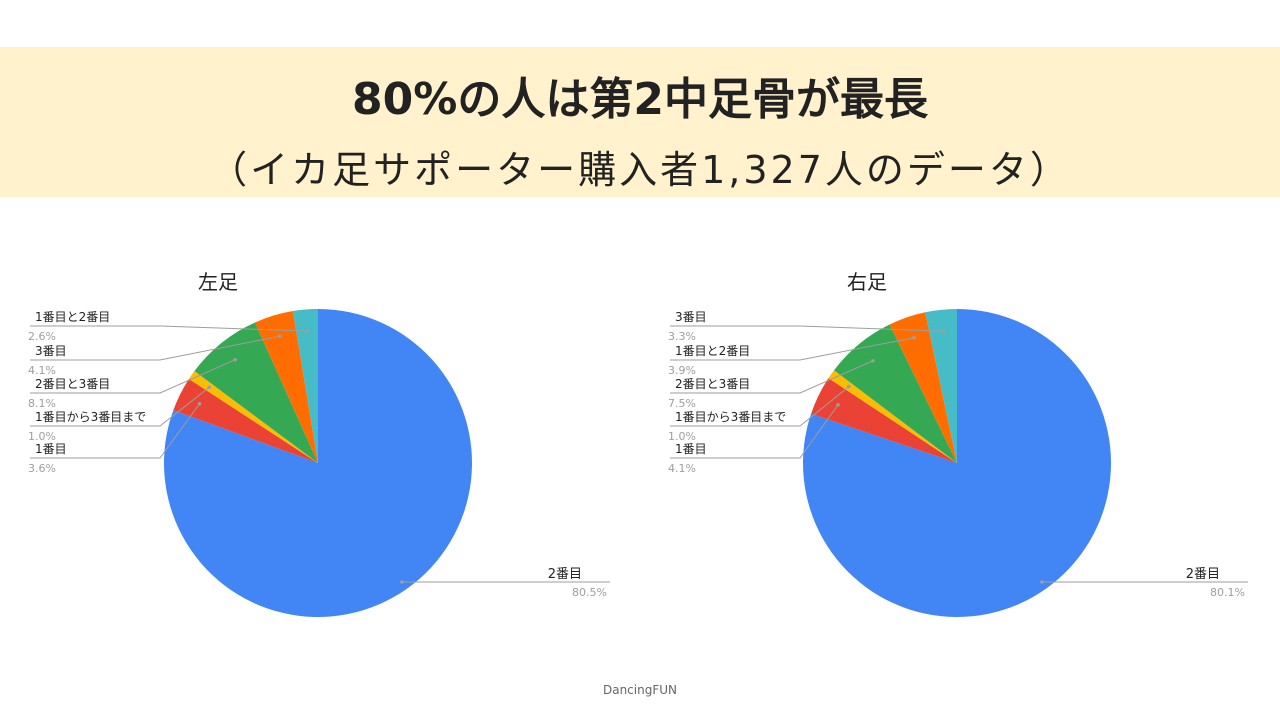  Describe the element at coordinates (589, 592) in the screenshot. I see `slice-percent: 80.5%` at that location.